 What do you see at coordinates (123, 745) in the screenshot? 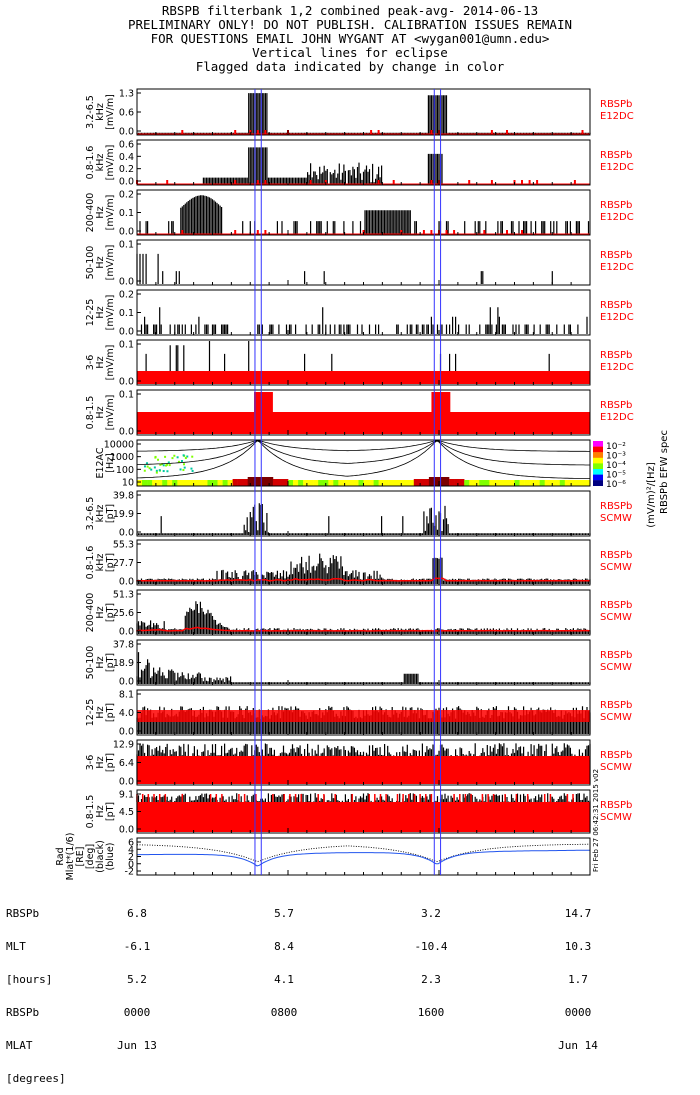
I see `y-tick-label: 12.9` at bounding box center [123, 745].